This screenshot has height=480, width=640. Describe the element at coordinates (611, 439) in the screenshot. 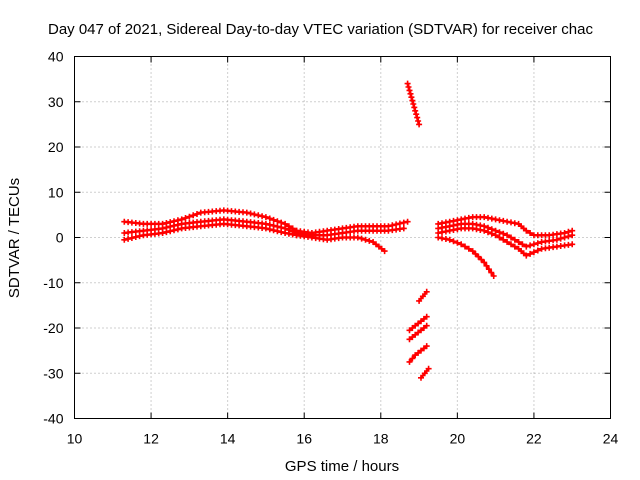

I see `x-tick-label: 24` at that location.